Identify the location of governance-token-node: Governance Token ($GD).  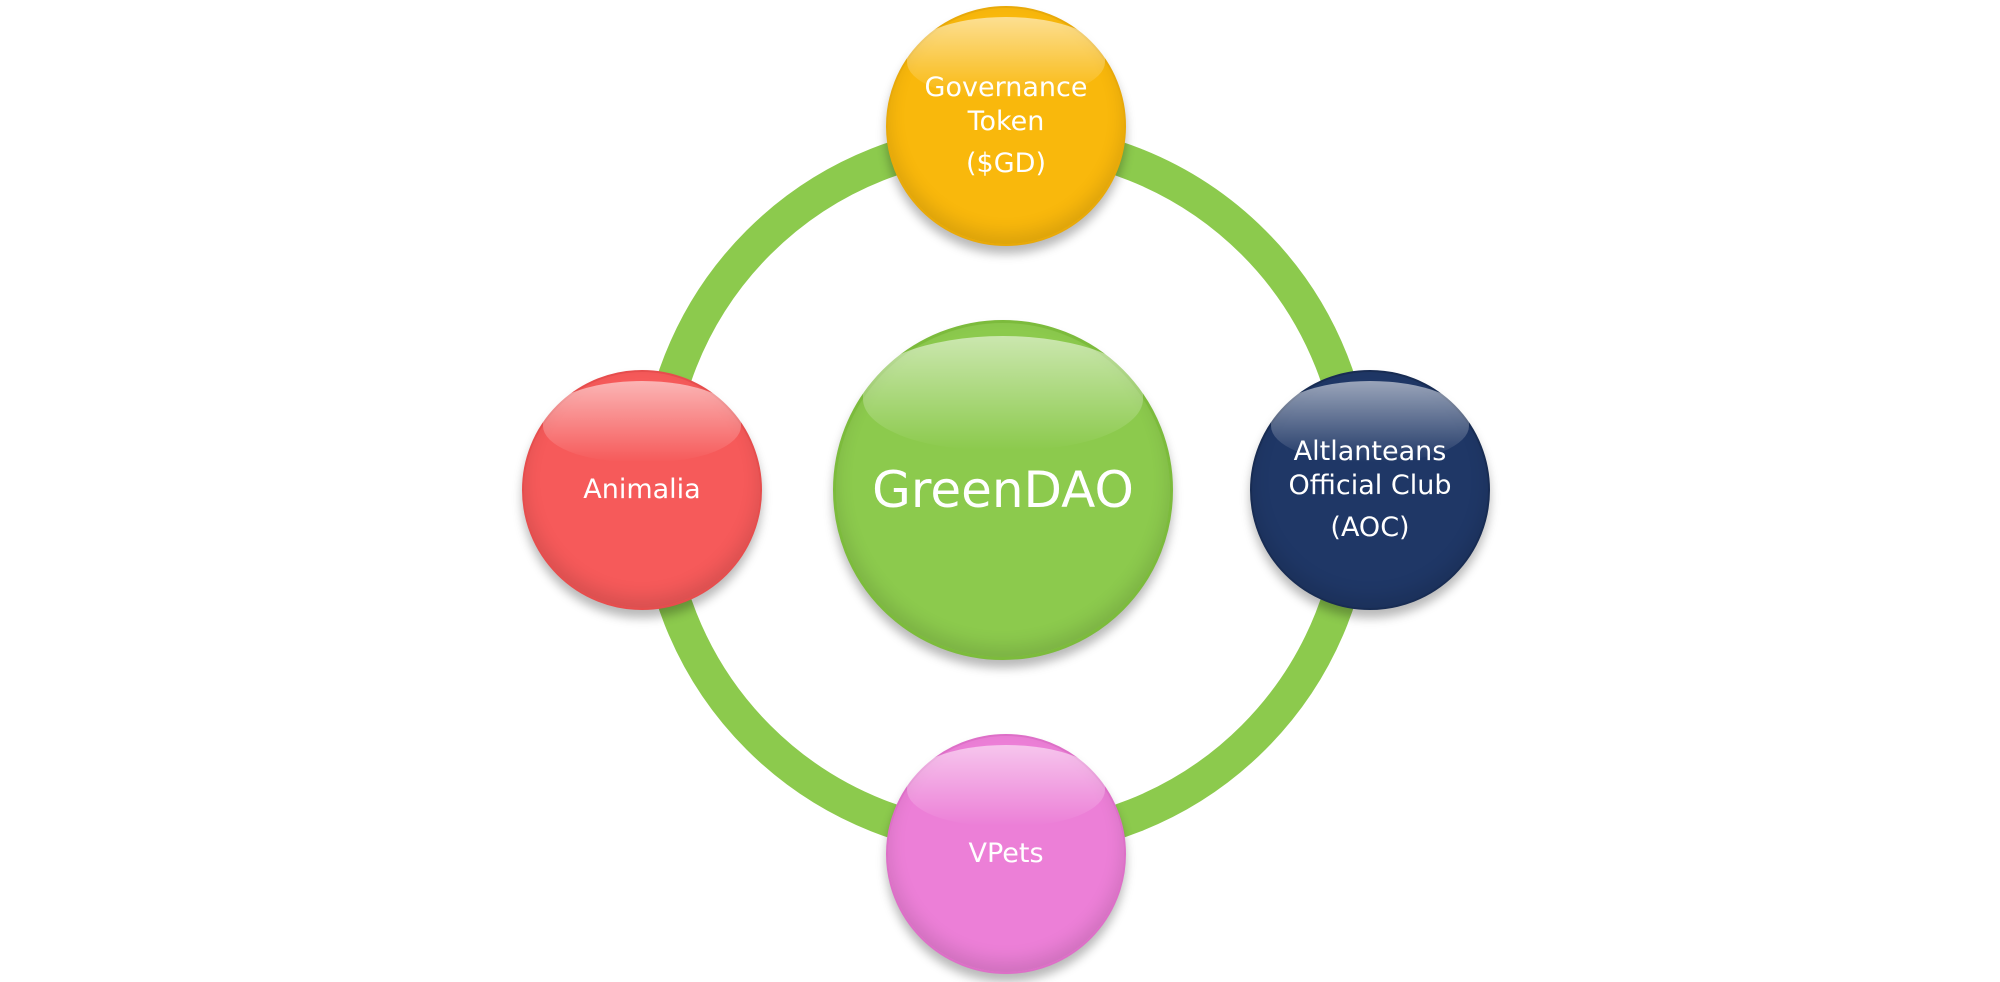
(1006, 126).